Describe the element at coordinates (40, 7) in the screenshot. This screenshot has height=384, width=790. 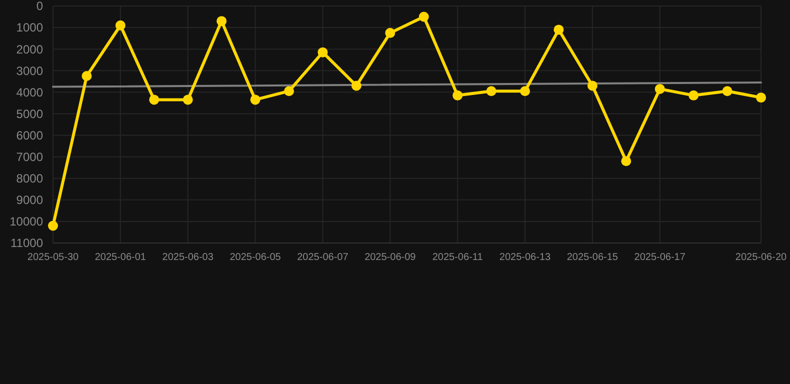
I see `y-tick-label: 0` at that location.